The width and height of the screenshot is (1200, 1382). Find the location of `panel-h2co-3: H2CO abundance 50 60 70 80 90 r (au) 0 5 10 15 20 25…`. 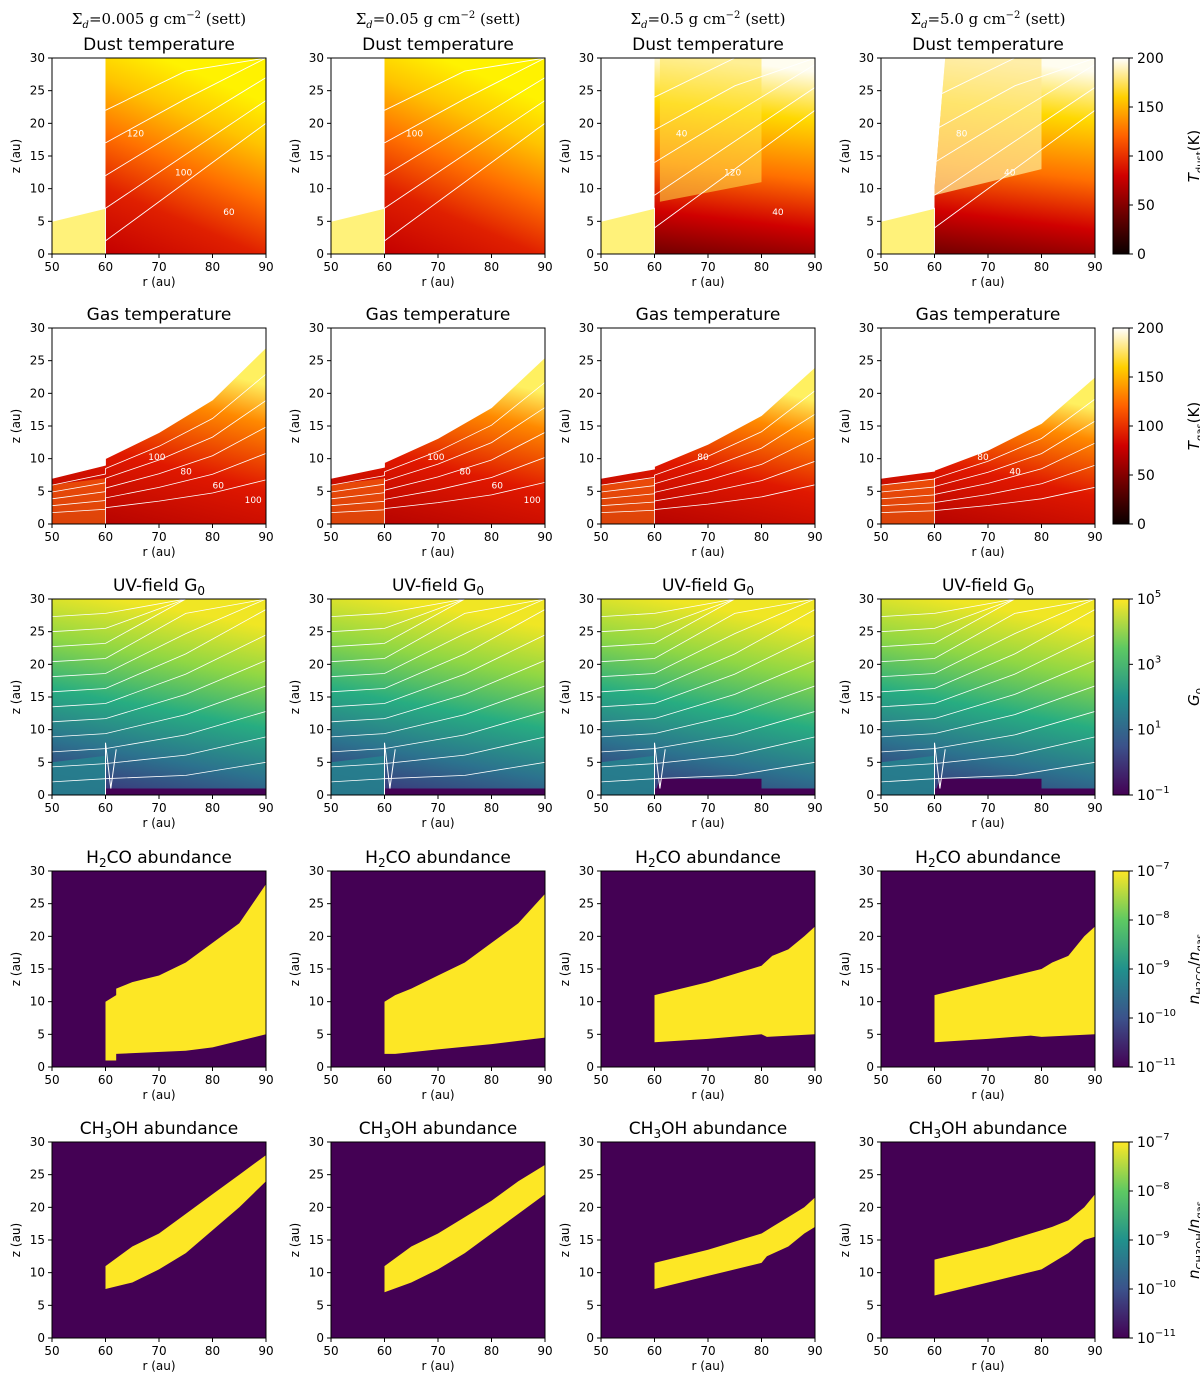

panel-h2co-3: H2CO abundance 50 60 70 80 90 r (au) 0 5 10 15 20 25… is located at coordinates (970, 975).